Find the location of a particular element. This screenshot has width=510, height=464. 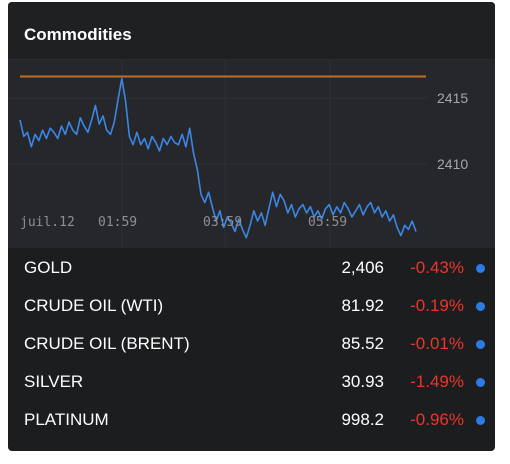

widget-header: Commodities is located at coordinates (251, 31).